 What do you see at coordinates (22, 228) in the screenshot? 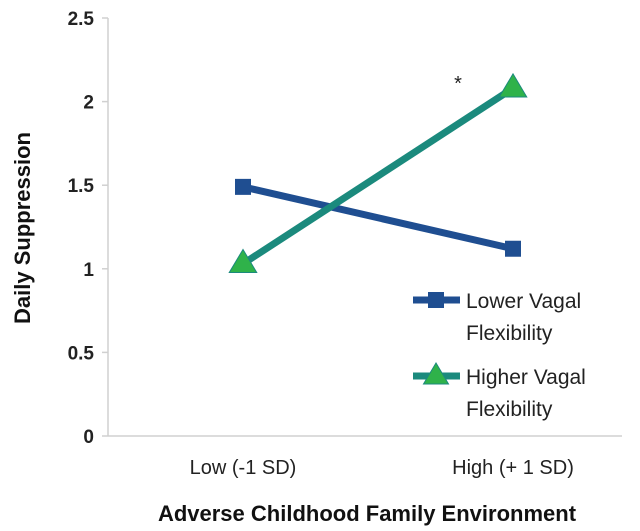
I see `y-axis-title: Daily Suppression` at bounding box center [22, 228].